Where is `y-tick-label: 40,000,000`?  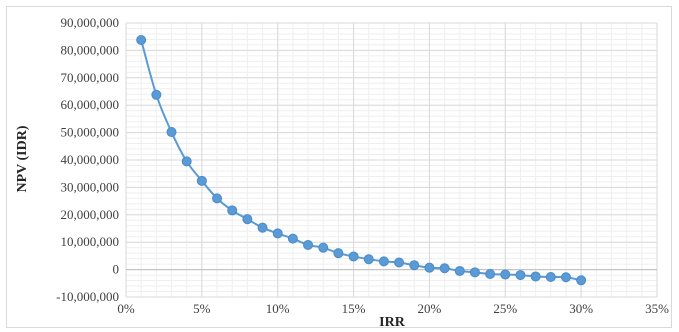
y-tick-label: 40,000,000 is located at coordinates (90, 159).